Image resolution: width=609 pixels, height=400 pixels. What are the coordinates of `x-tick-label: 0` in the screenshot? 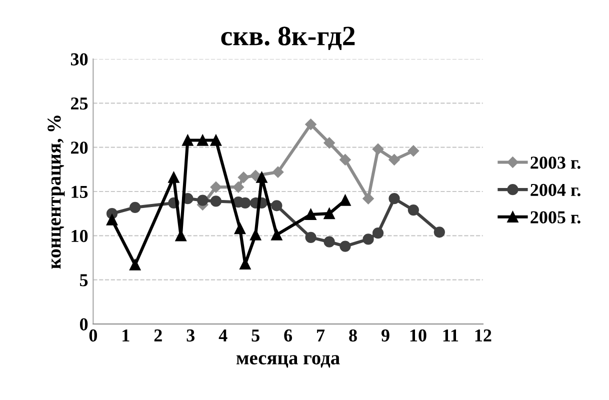 It's located at (93, 335).